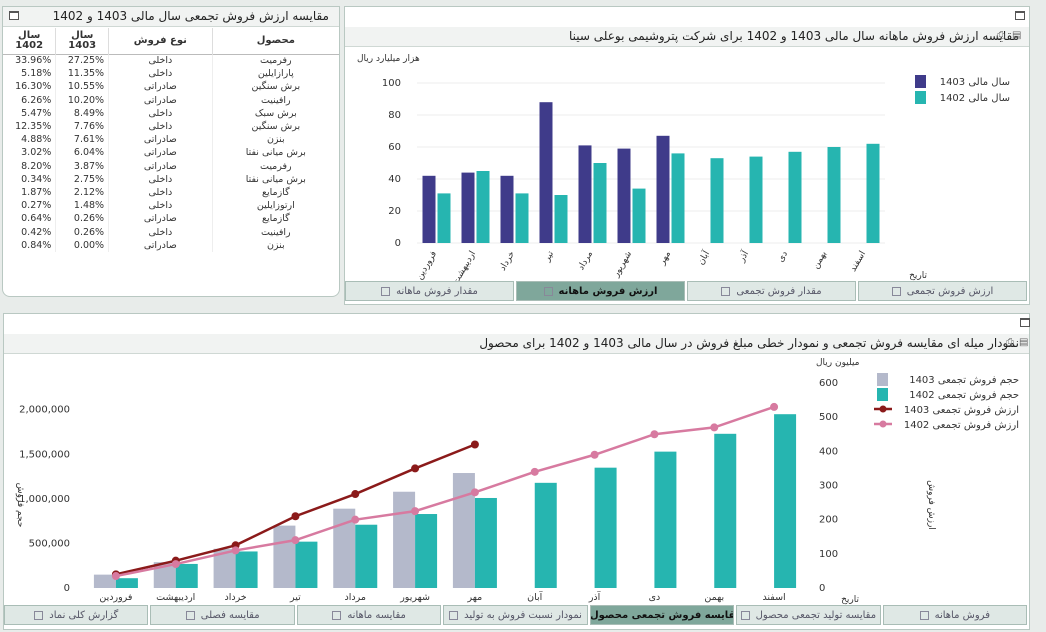  Describe the element at coordinates (391, 83) in the screenshot. I see `y-tick-label: 100` at that location.